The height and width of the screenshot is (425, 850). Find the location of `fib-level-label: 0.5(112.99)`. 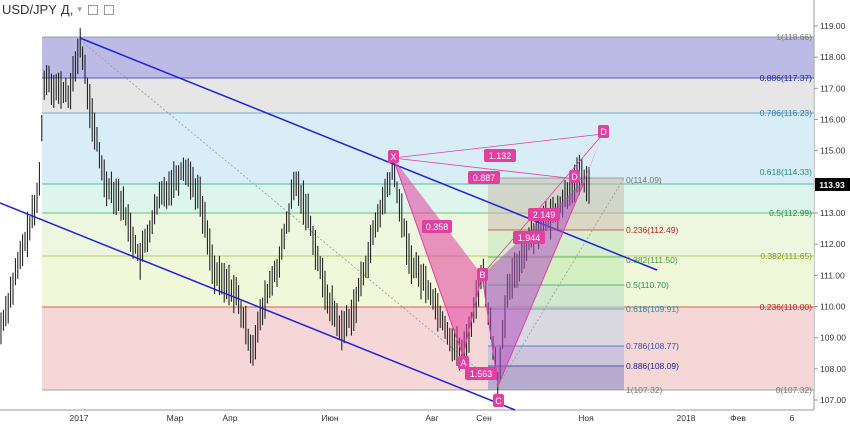

fib-level-label: 0.5(112.99) is located at coordinates (790, 213).